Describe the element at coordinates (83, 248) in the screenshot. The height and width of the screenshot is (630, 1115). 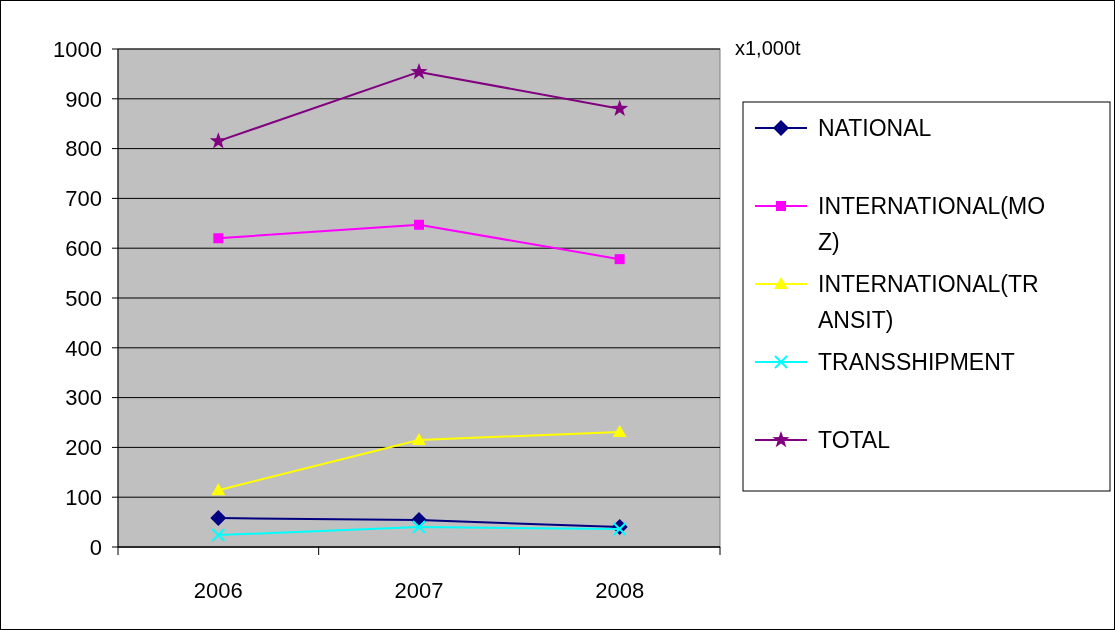
I see `y-tick-label: 600` at that location.